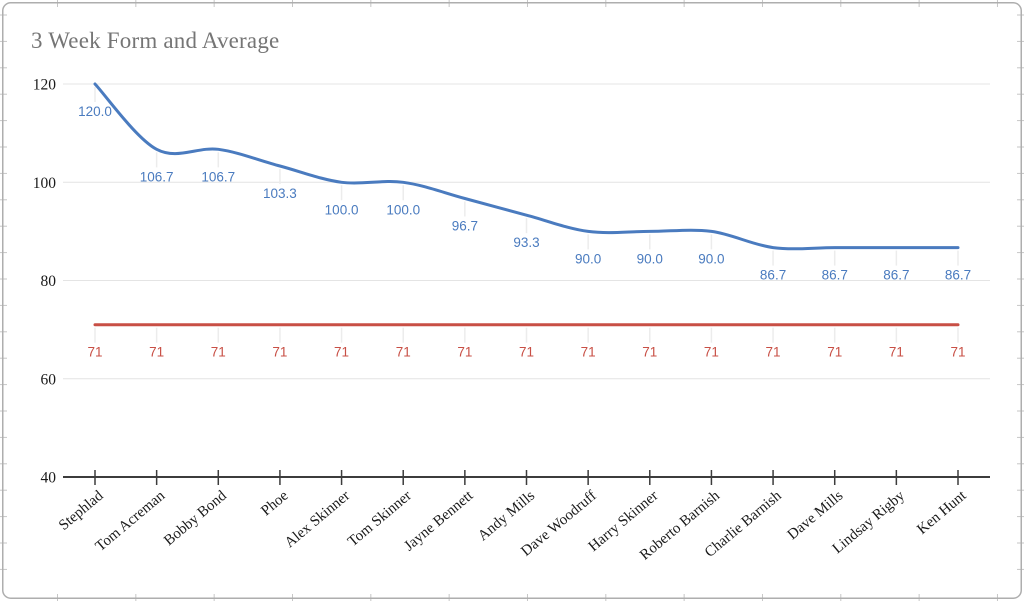 This screenshot has width=1024, height=601. What do you see at coordinates (81, 510) in the screenshot?
I see `x-axis-label: Stephlad` at bounding box center [81, 510].